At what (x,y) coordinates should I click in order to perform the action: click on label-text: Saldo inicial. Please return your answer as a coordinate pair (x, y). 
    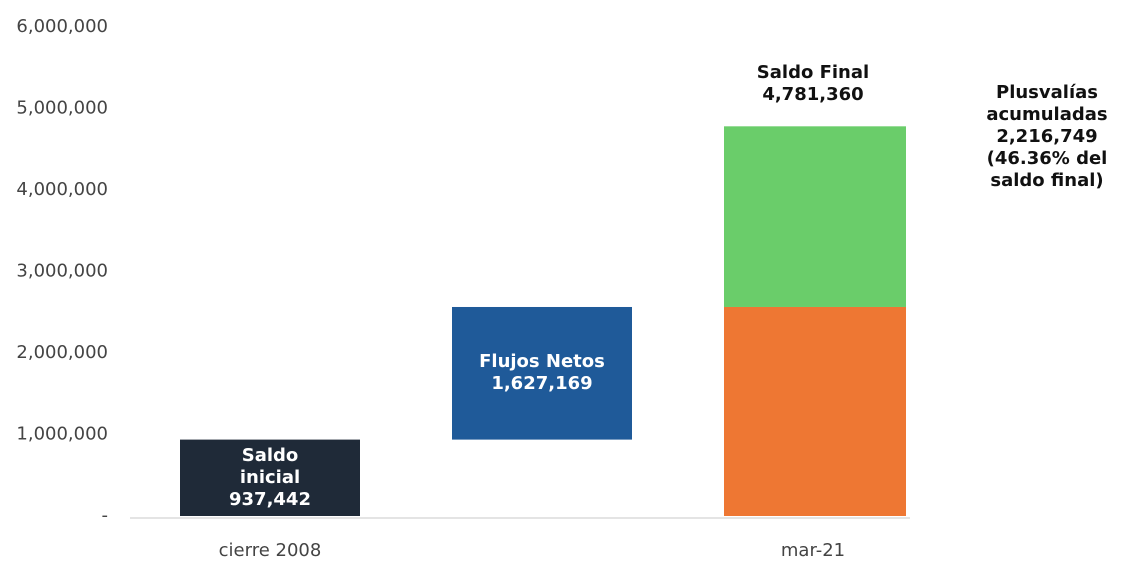
    Looking at the image, I should click on (270, 466).